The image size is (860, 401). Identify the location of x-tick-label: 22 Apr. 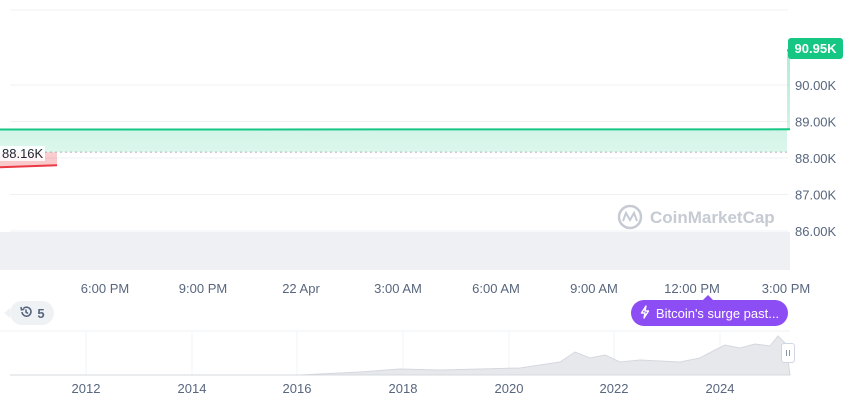
(301, 288).